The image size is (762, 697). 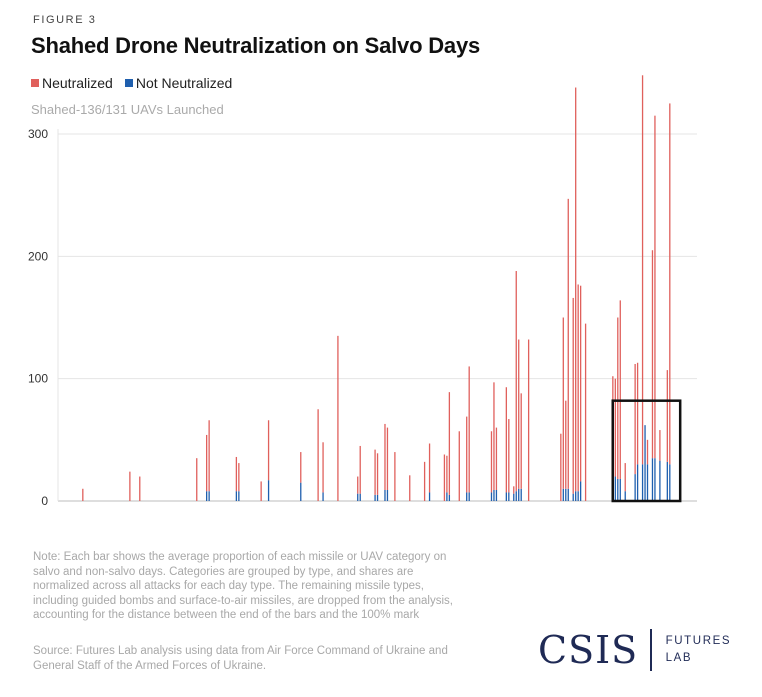 What do you see at coordinates (44, 501) in the screenshot?
I see `y-tick-label-0: 0` at bounding box center [44, 501].